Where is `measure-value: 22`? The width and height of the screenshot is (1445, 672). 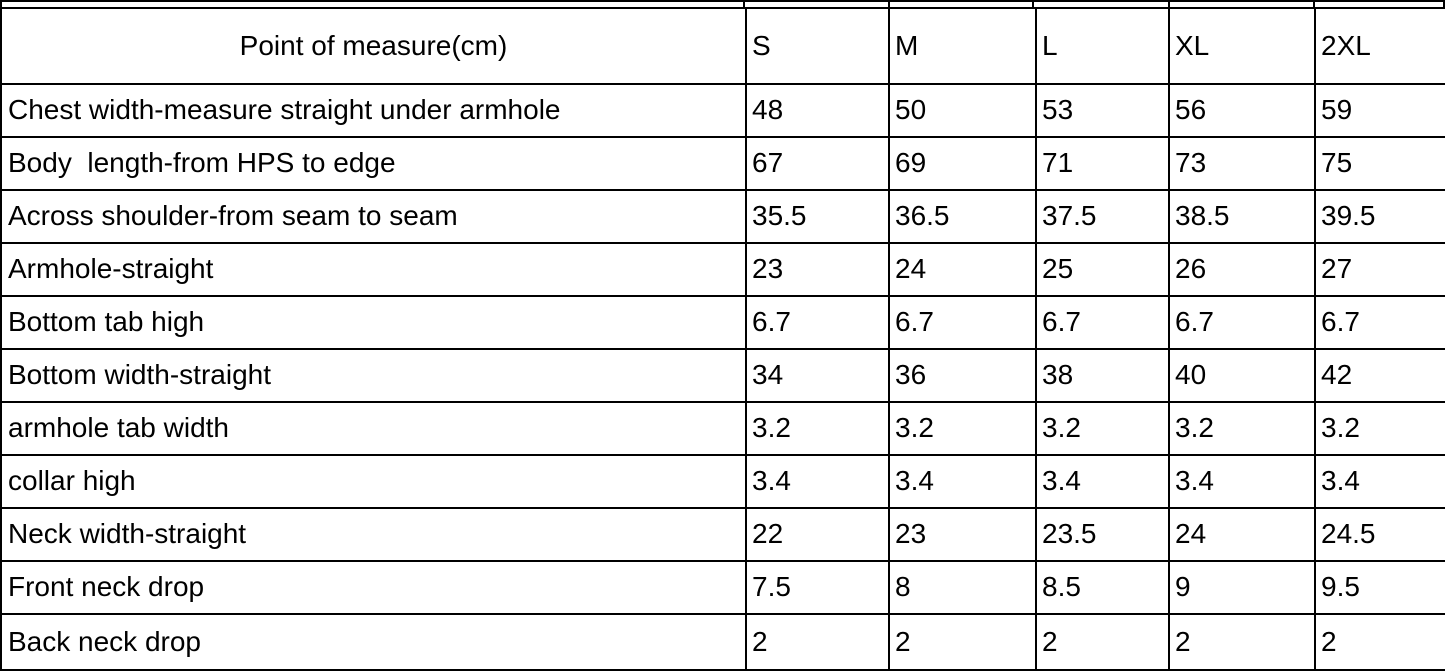
measure-value: 22 is located at coordinates (817, 534).